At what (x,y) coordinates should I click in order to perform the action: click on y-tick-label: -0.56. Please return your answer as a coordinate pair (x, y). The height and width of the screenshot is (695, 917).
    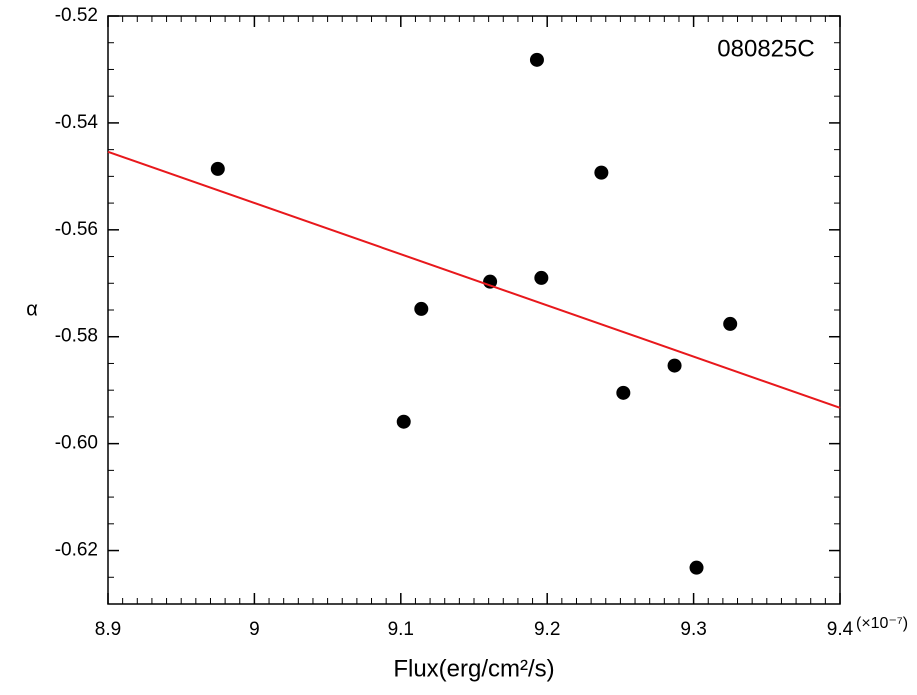
    Looking at the image, I should click on (76, 229).